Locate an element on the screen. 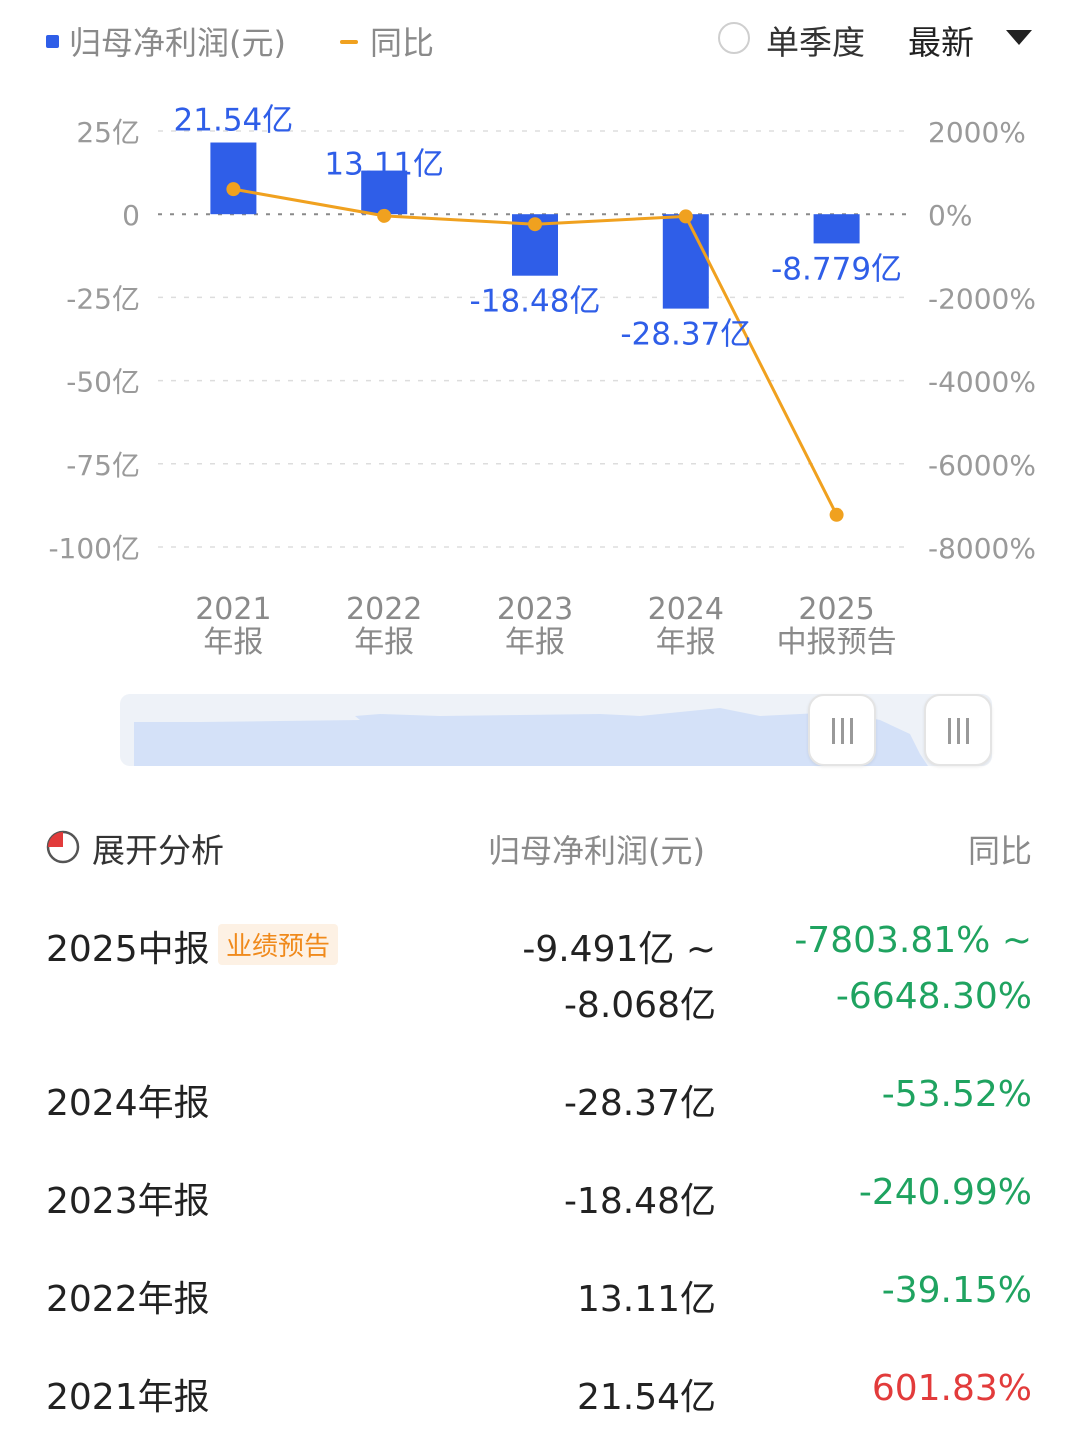 The image size is (1076, 1435). row-yoy: -240.99% is located at coordinates (945, 1192).